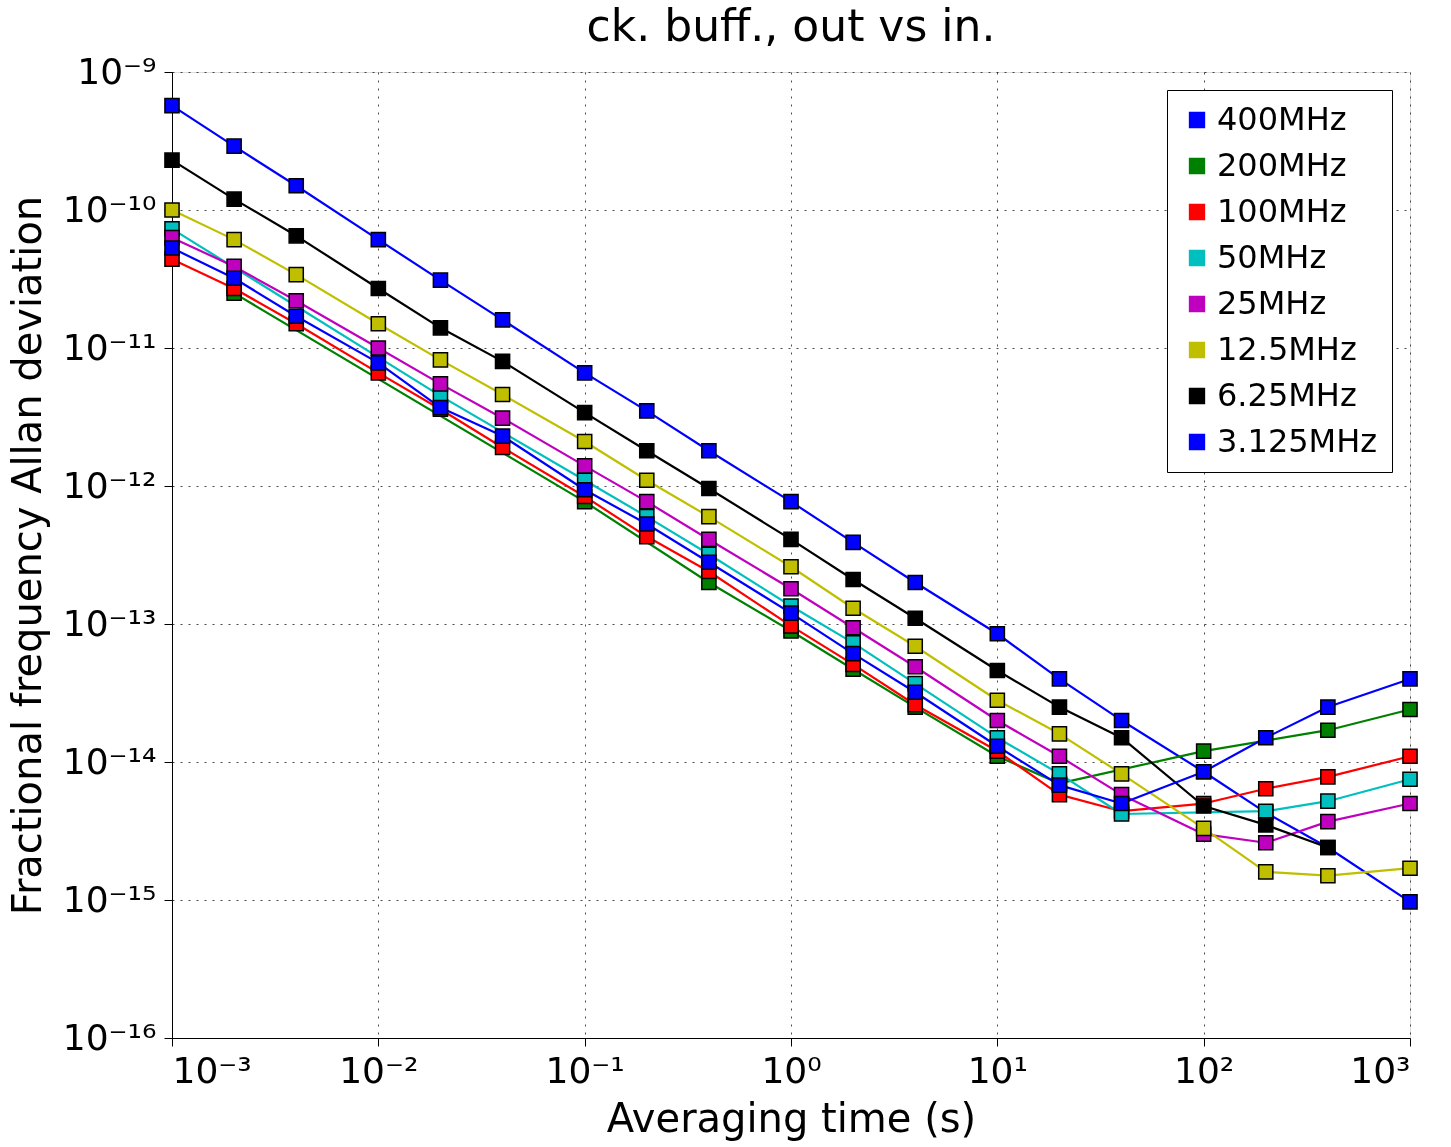 The image size is (1451, 1147). Describe the element at coordinates (1380, 1070) in the screenshot. I see `x-tick-label: 10³` at that location.